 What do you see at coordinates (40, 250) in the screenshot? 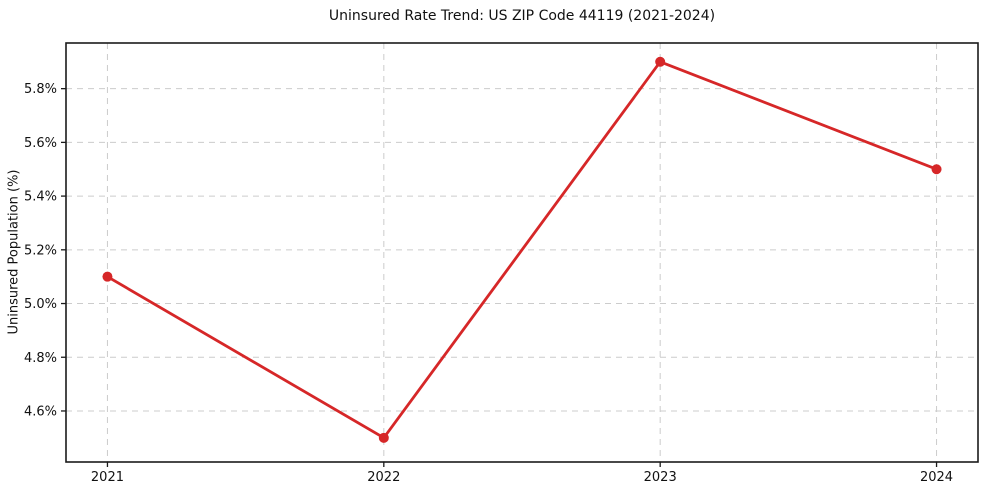
I see `y-tick-label: 5.2%` at bounding box center [40, 250].